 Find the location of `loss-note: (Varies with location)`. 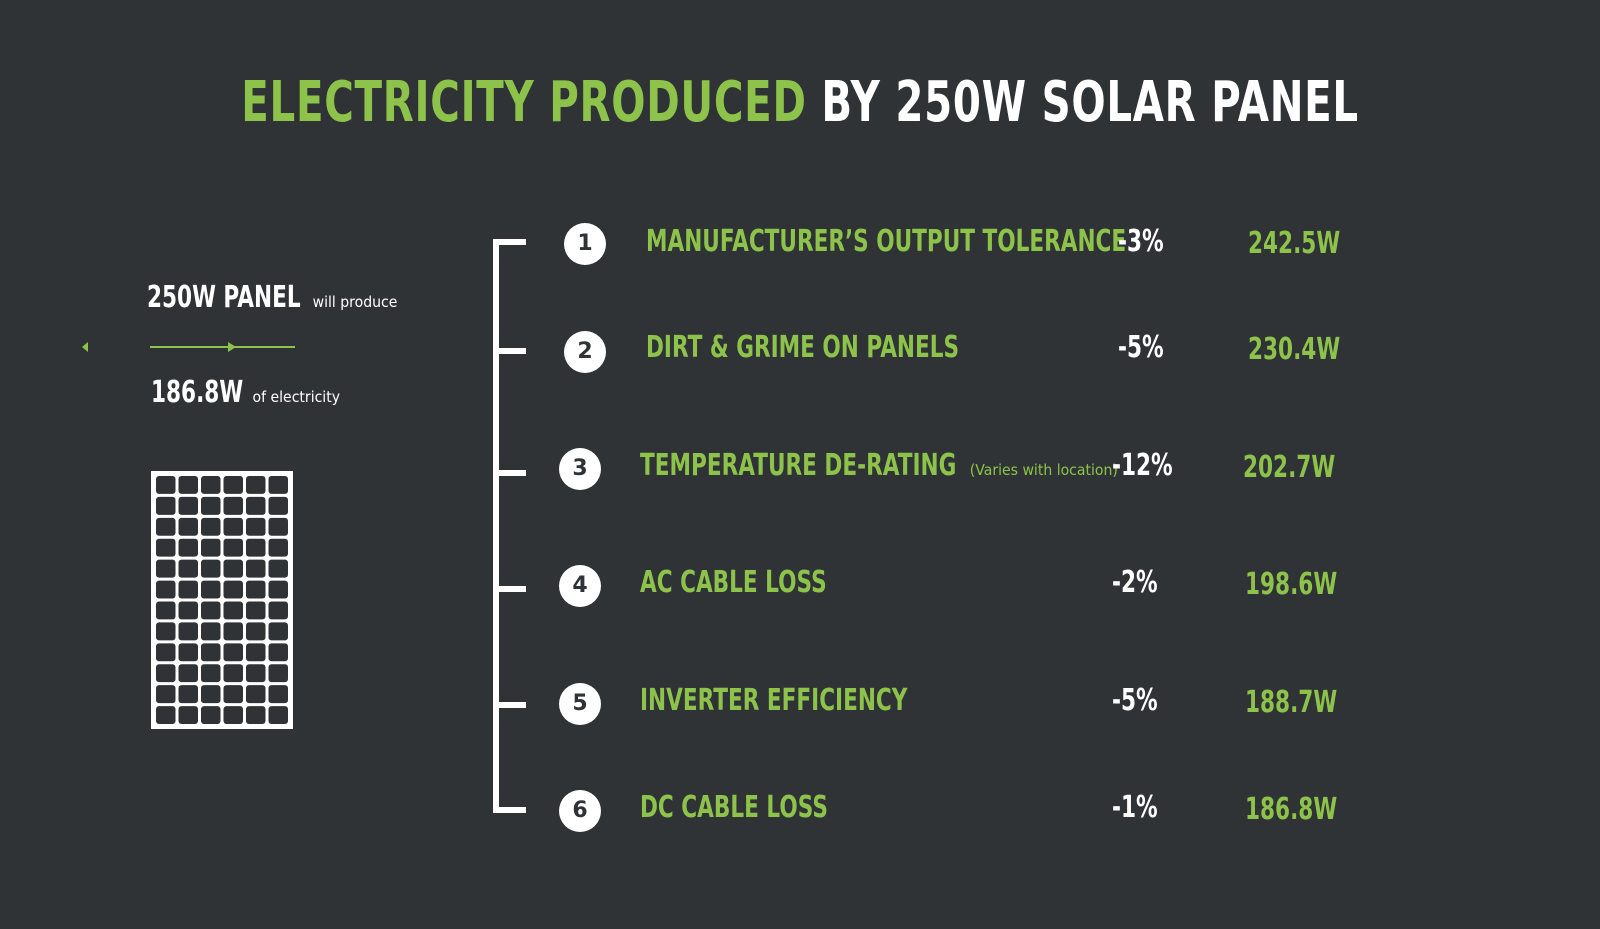

loss-note: (Varies with location) is located at coordinates (1043, 470).